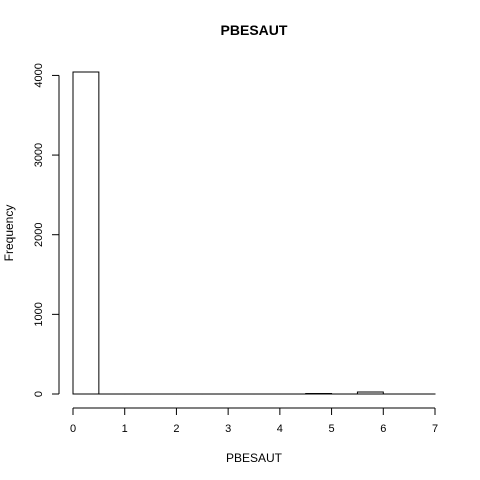 The image size is (480, 480). I want to click on y-tick-label: 3000, so click(39, 155).